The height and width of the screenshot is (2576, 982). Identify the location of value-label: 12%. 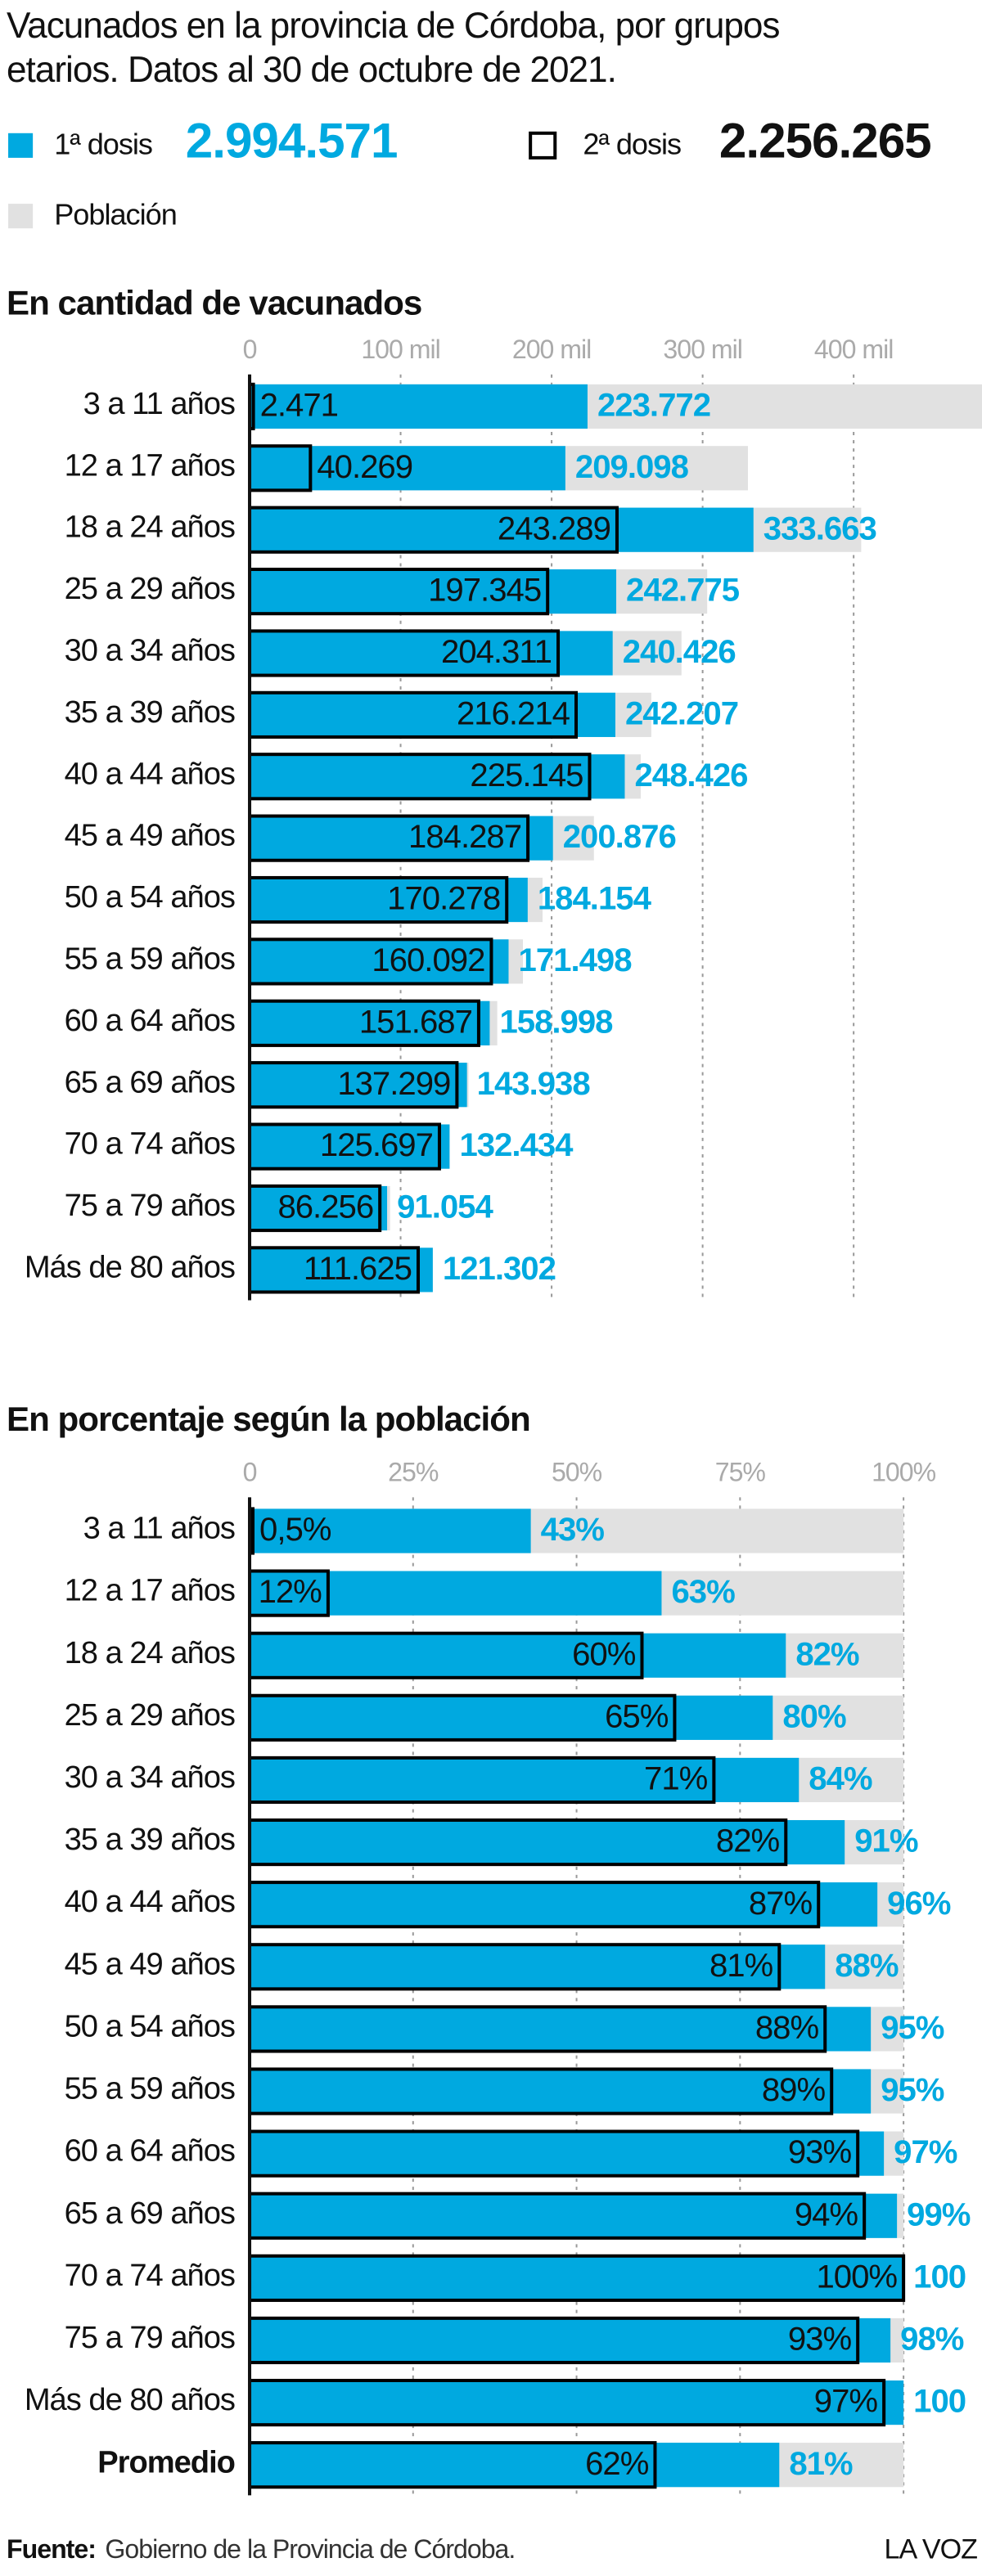
(290, 1592).